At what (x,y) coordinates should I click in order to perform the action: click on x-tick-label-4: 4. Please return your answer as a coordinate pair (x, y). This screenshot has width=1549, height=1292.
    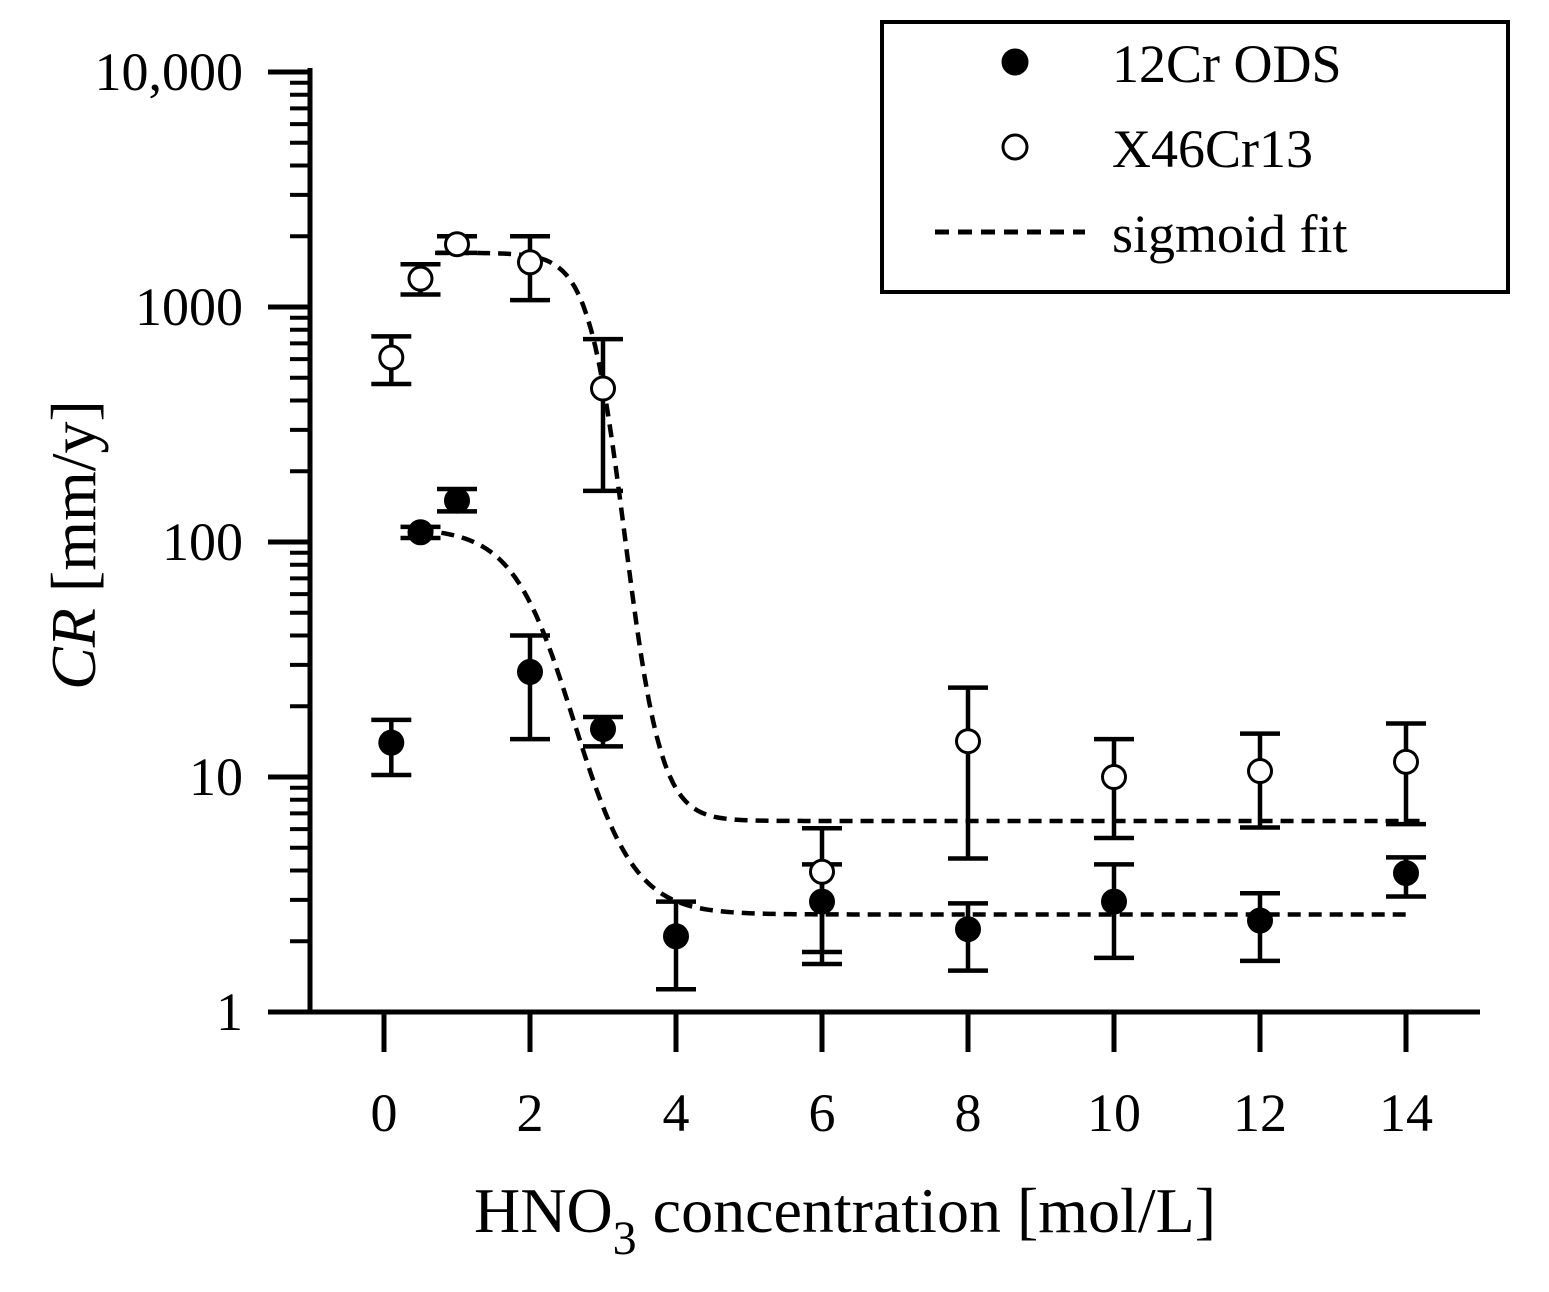
    Looking at the image, I should click on (676, 1113).